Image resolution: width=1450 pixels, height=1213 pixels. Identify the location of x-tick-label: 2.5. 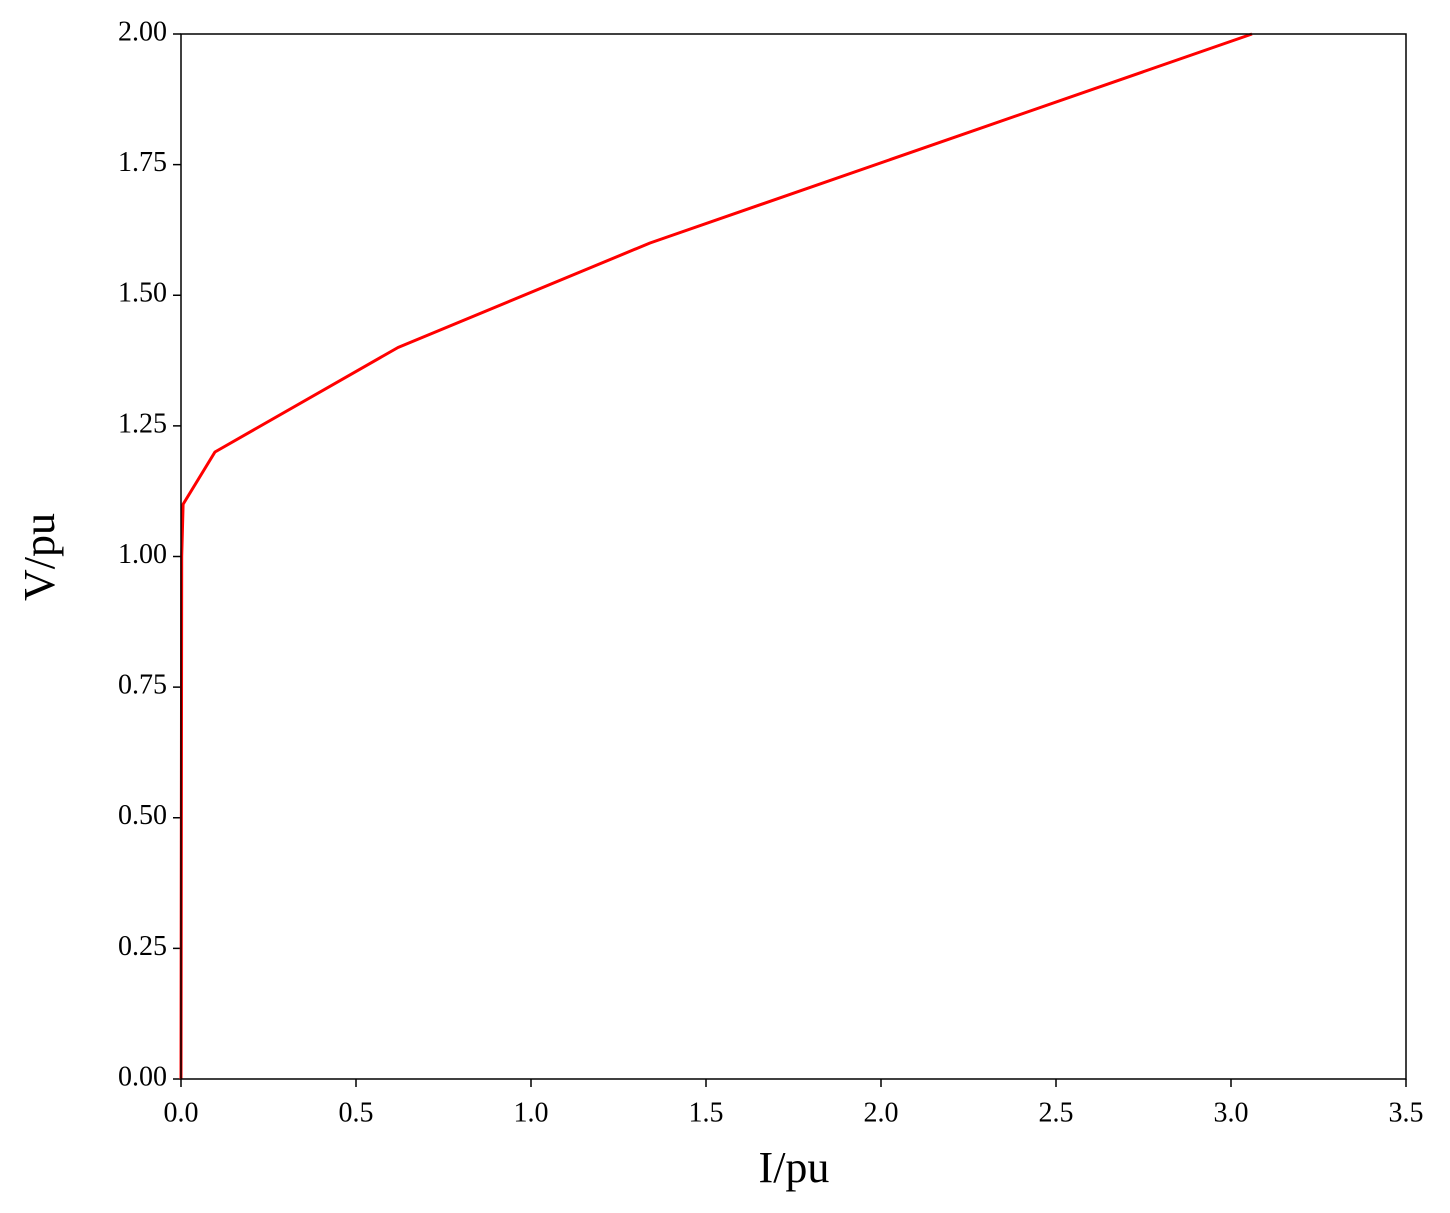
(1056, 1112).